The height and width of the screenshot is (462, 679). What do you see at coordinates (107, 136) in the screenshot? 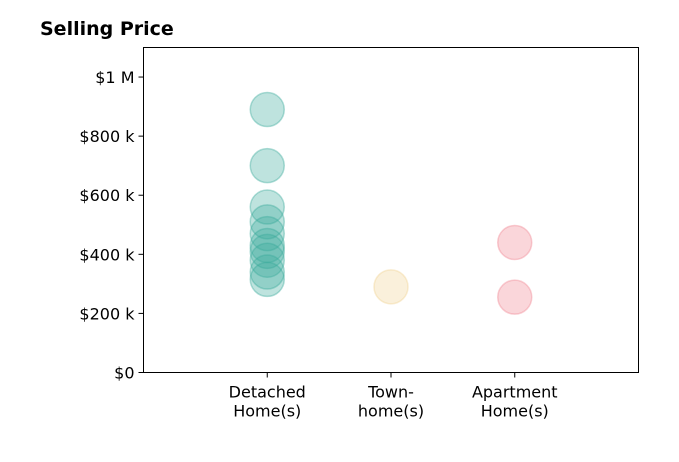
I see `y-tick-label: $800 k` at bounding box center [107, 136].